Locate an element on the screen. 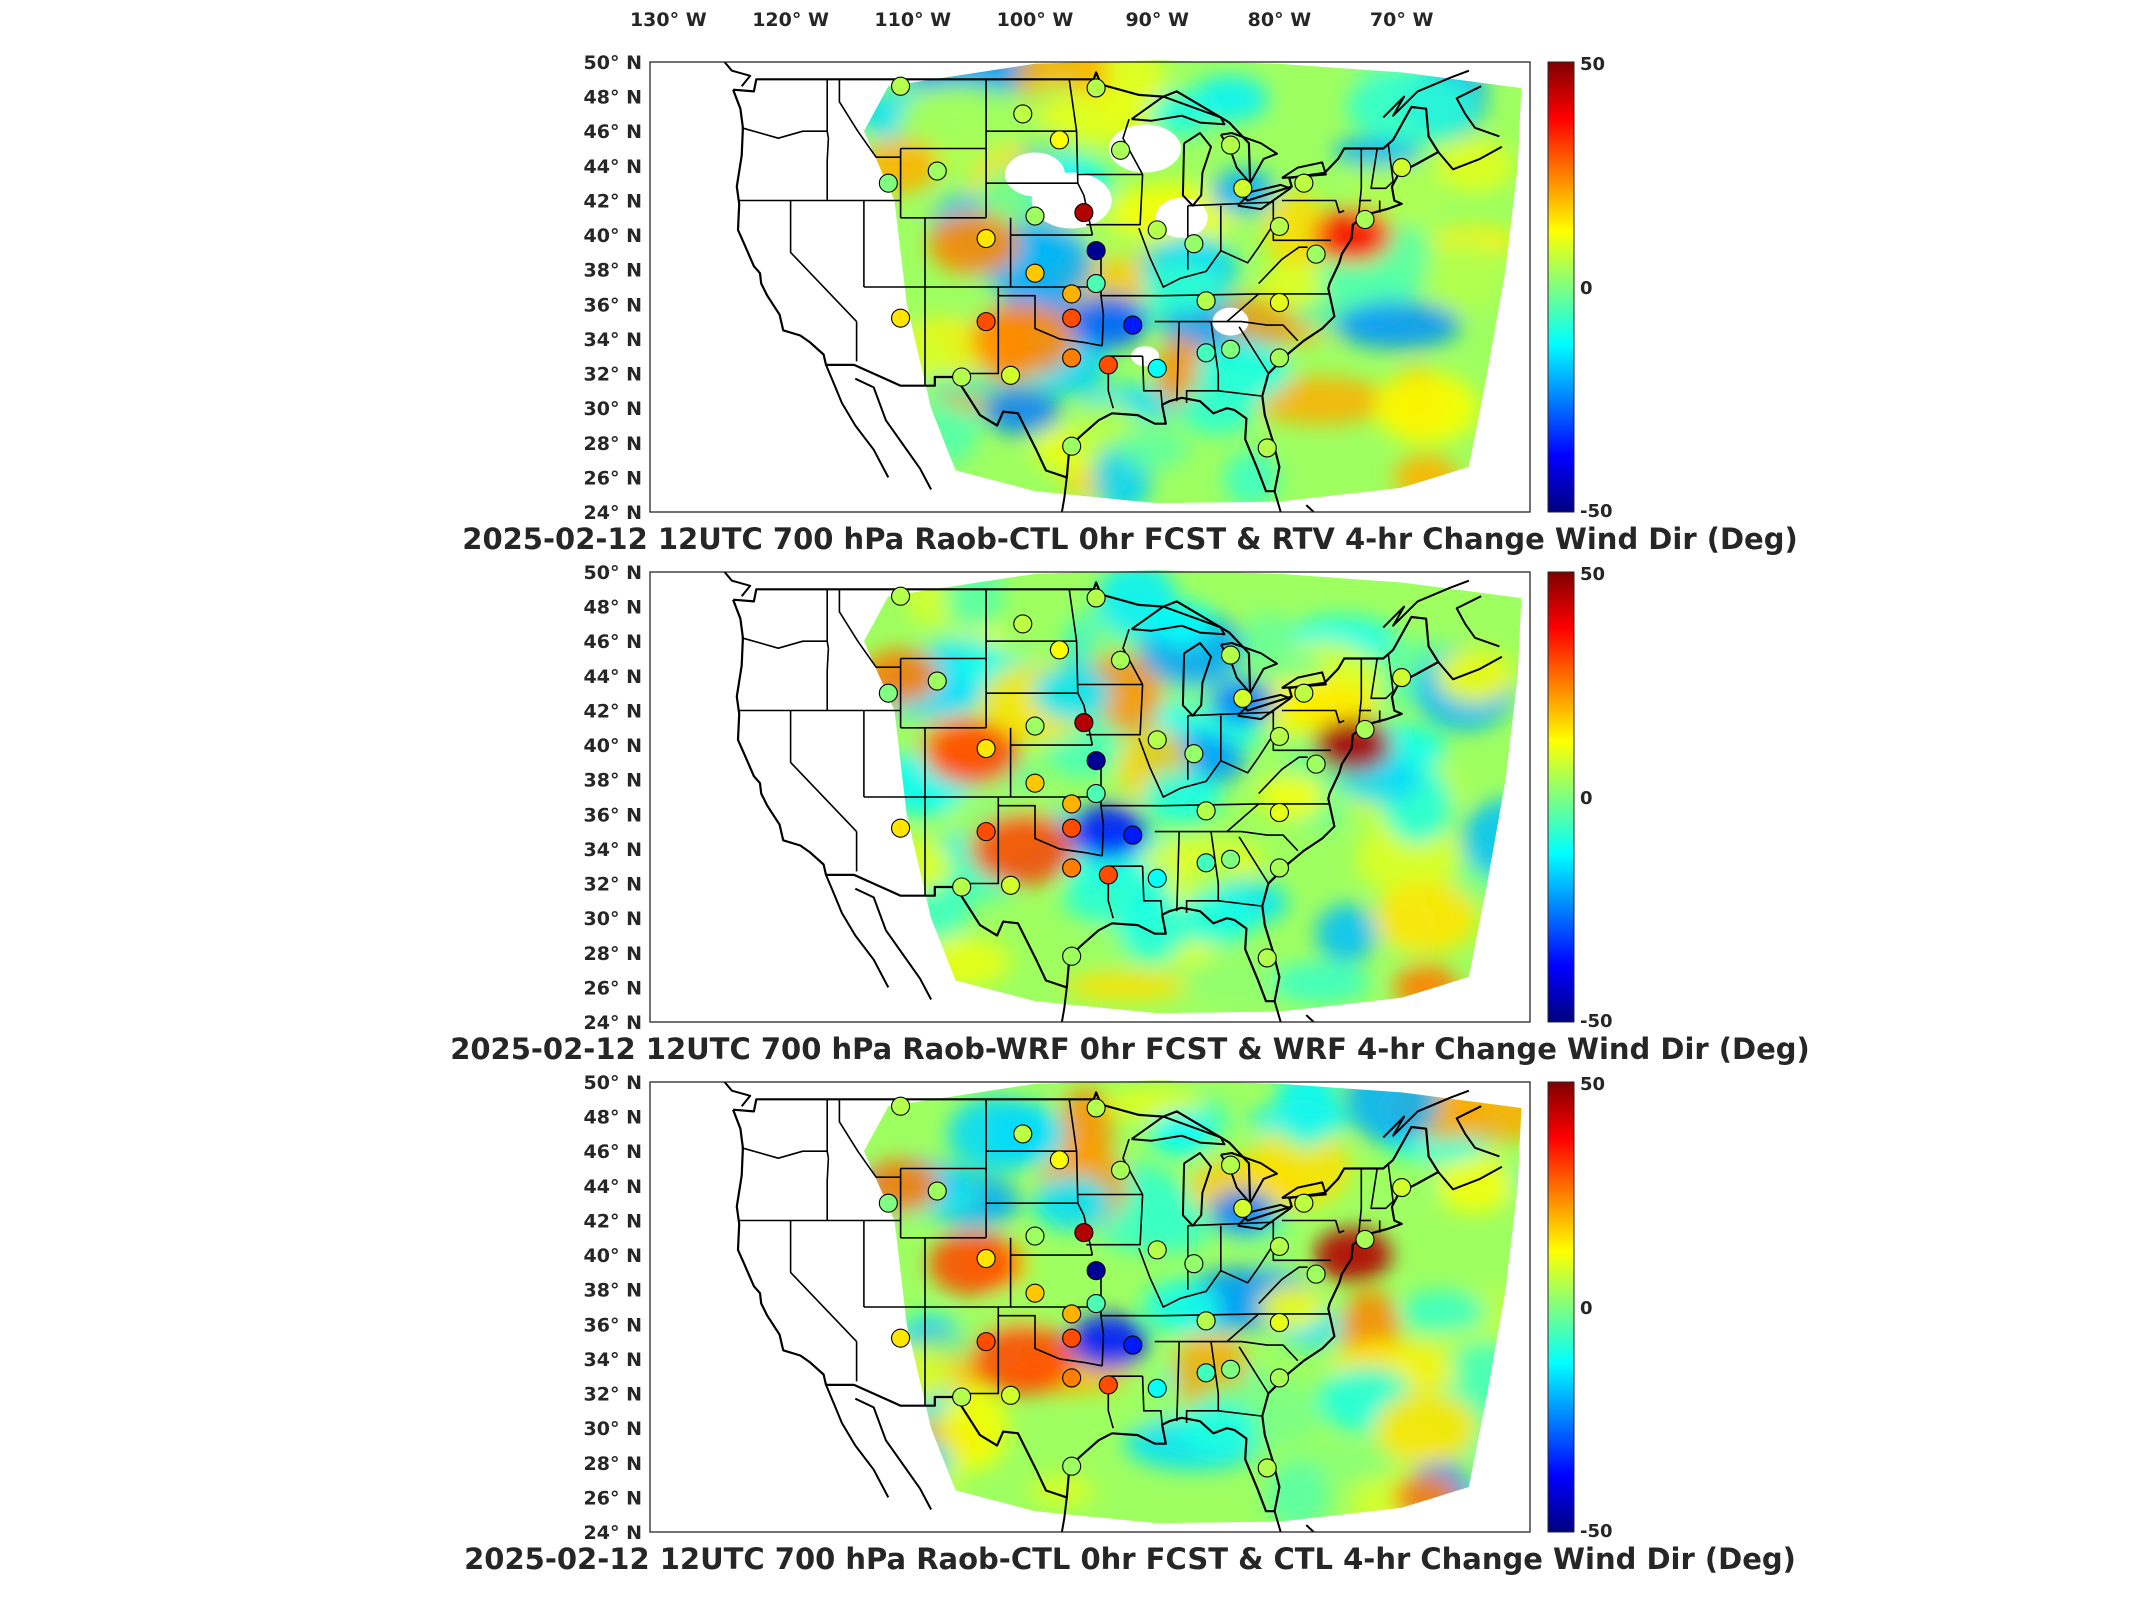 The width and height of the screenshot is (2133, 1600). latitude-label: 28° N is located at coordinates (613, 1464).